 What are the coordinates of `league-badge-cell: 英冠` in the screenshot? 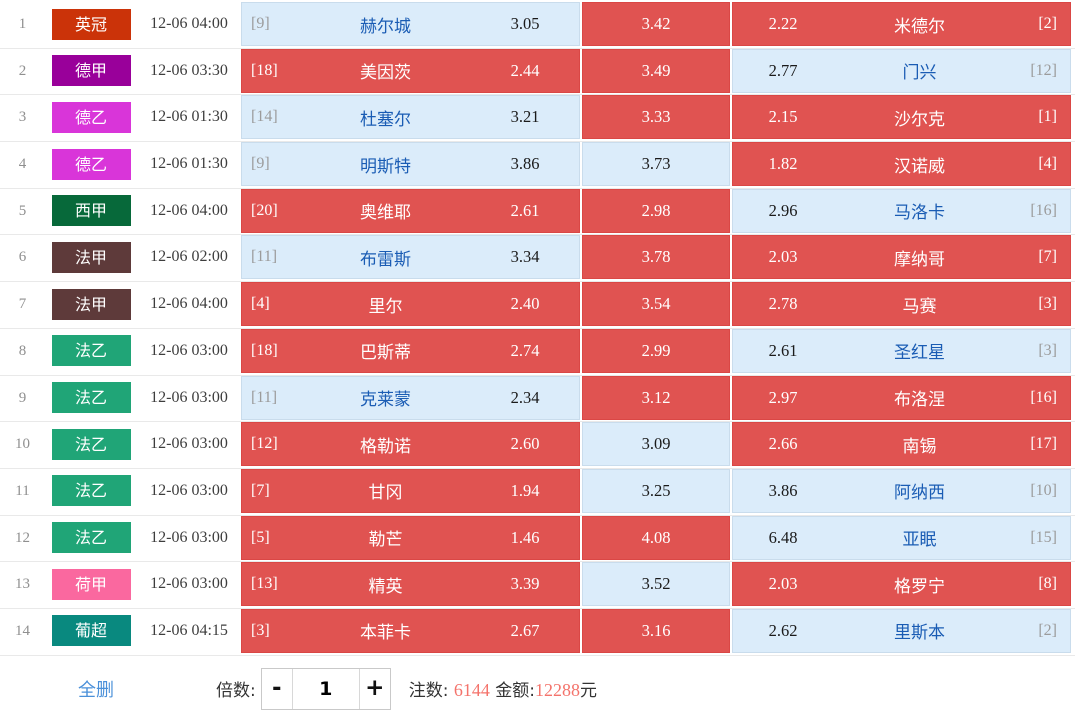 It's located at (91, 24).